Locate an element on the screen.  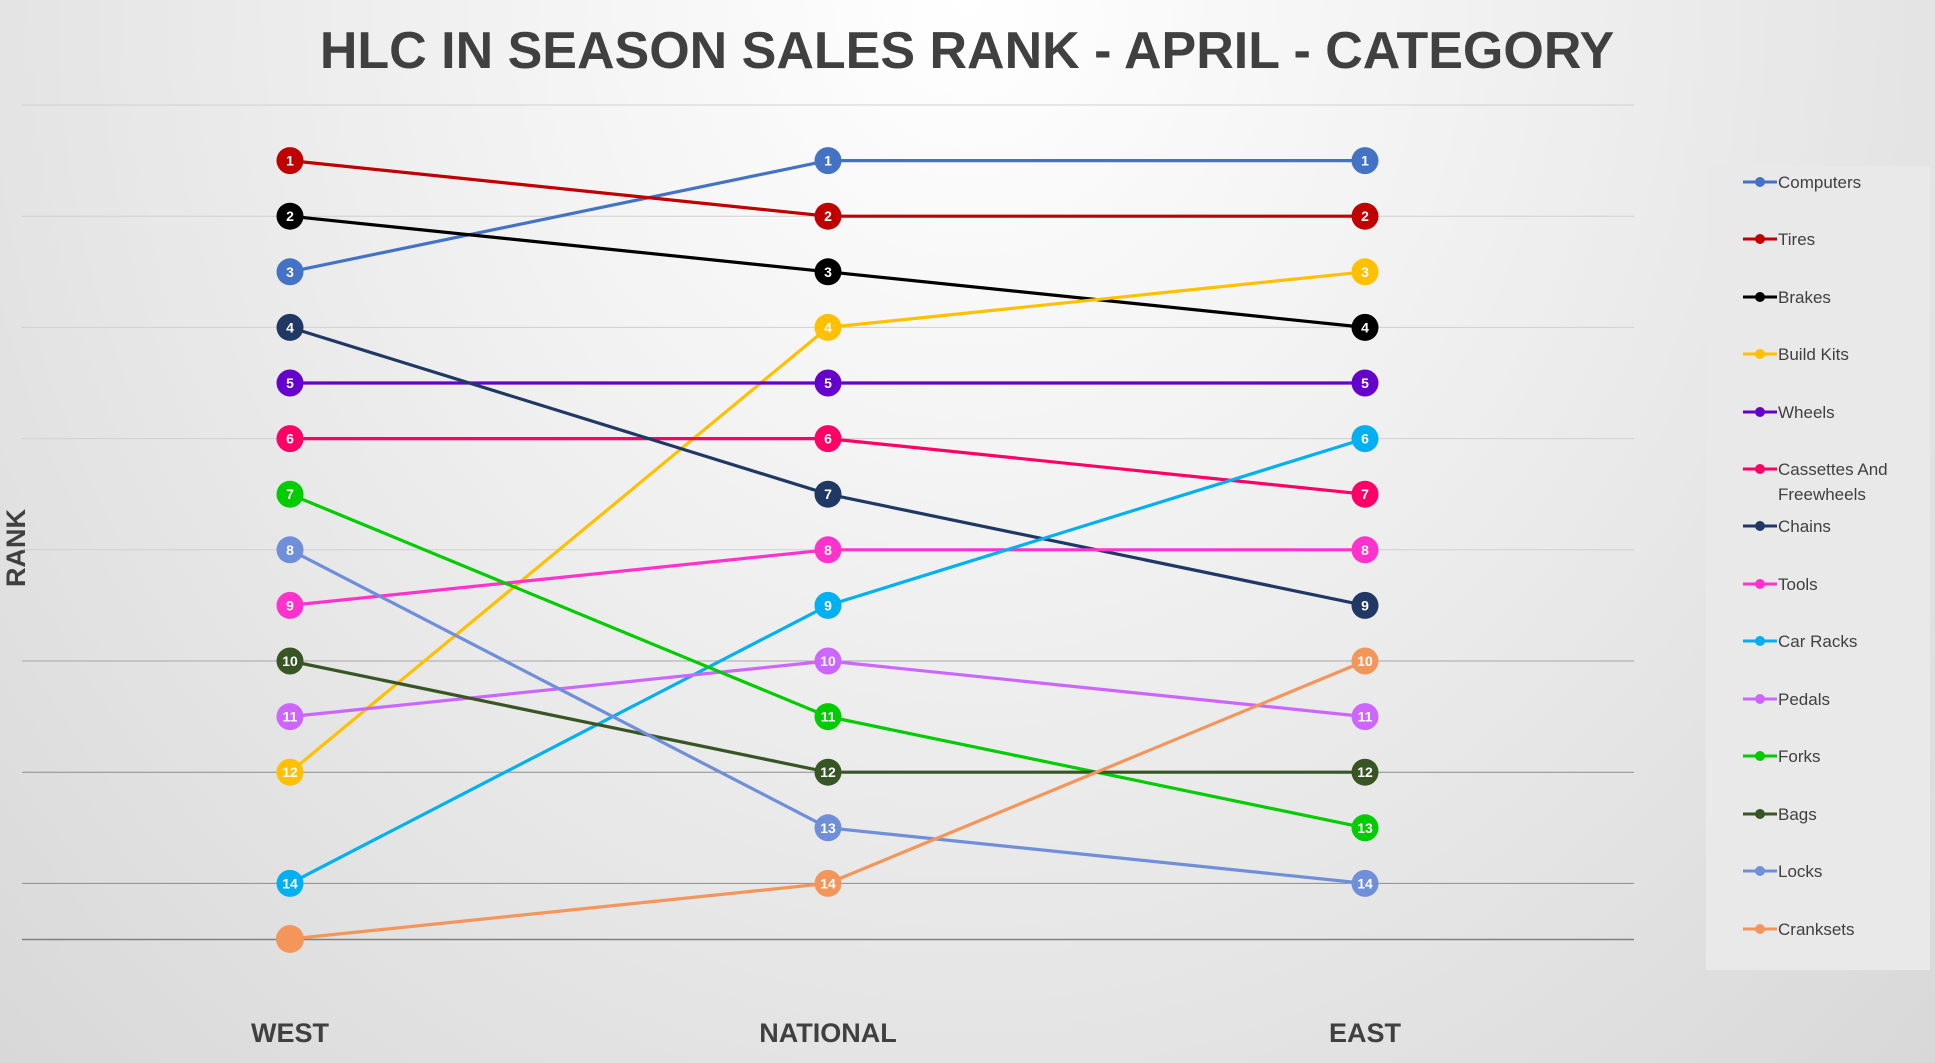
data-point-chains-national is located at coordinates (828, 494).